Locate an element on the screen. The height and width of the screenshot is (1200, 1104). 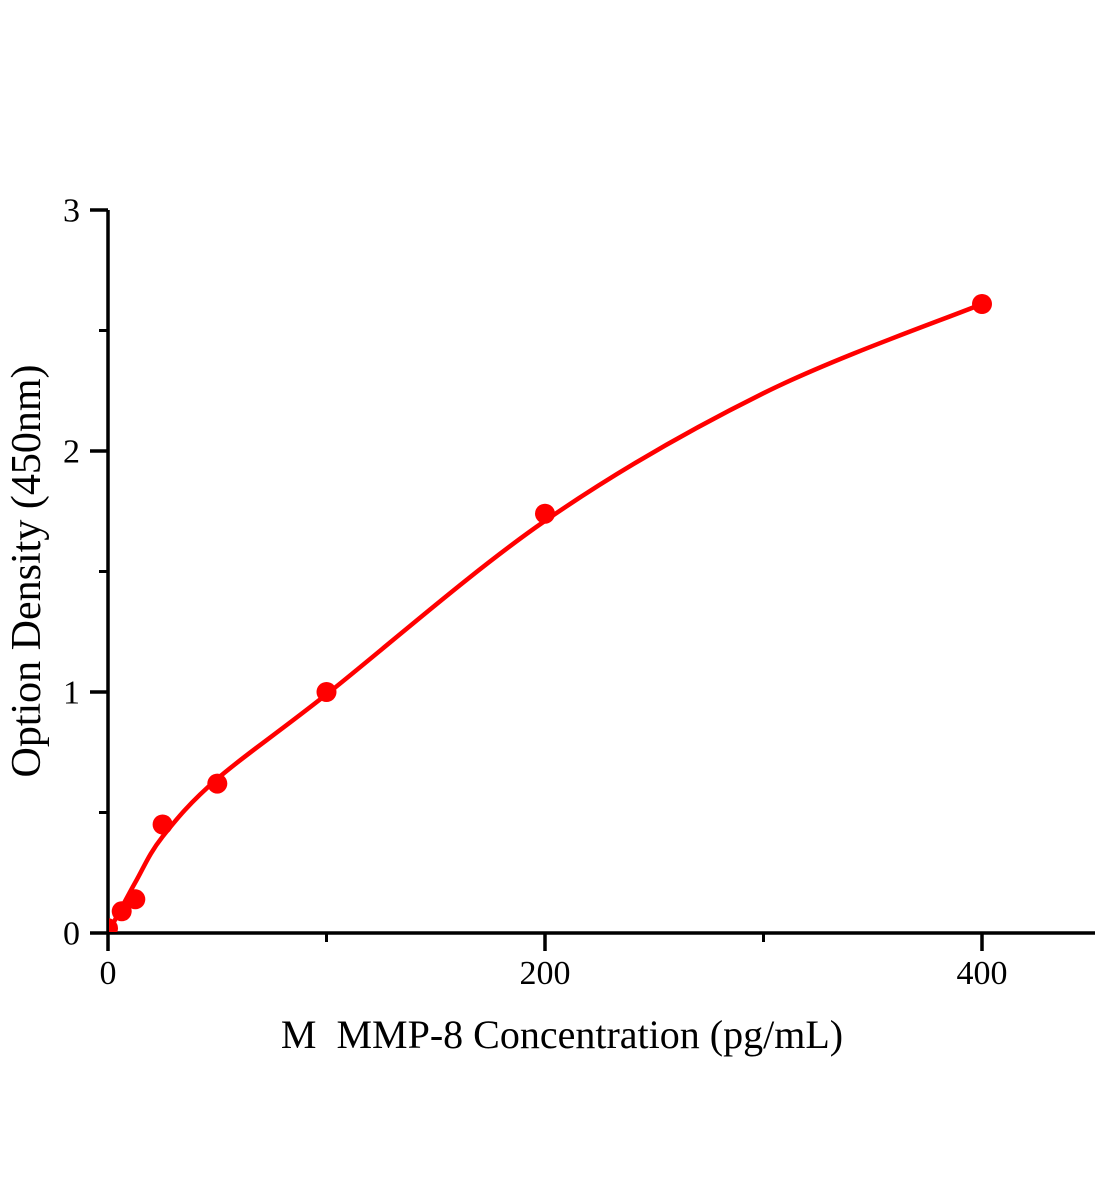
y-tick-label: 1 is located at coordinates (71, 693).